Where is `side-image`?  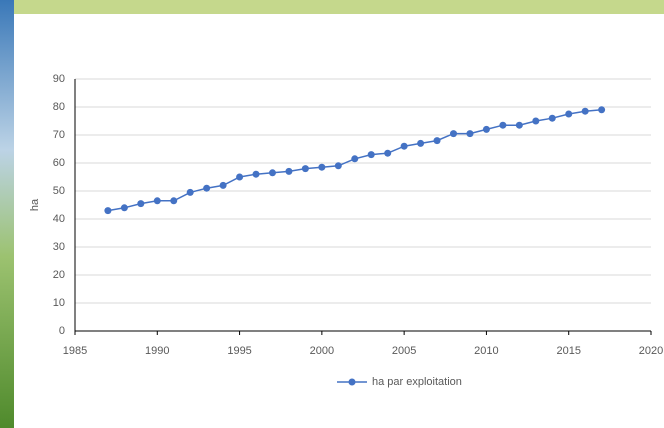 side-image is located at coordinates (7, 214).